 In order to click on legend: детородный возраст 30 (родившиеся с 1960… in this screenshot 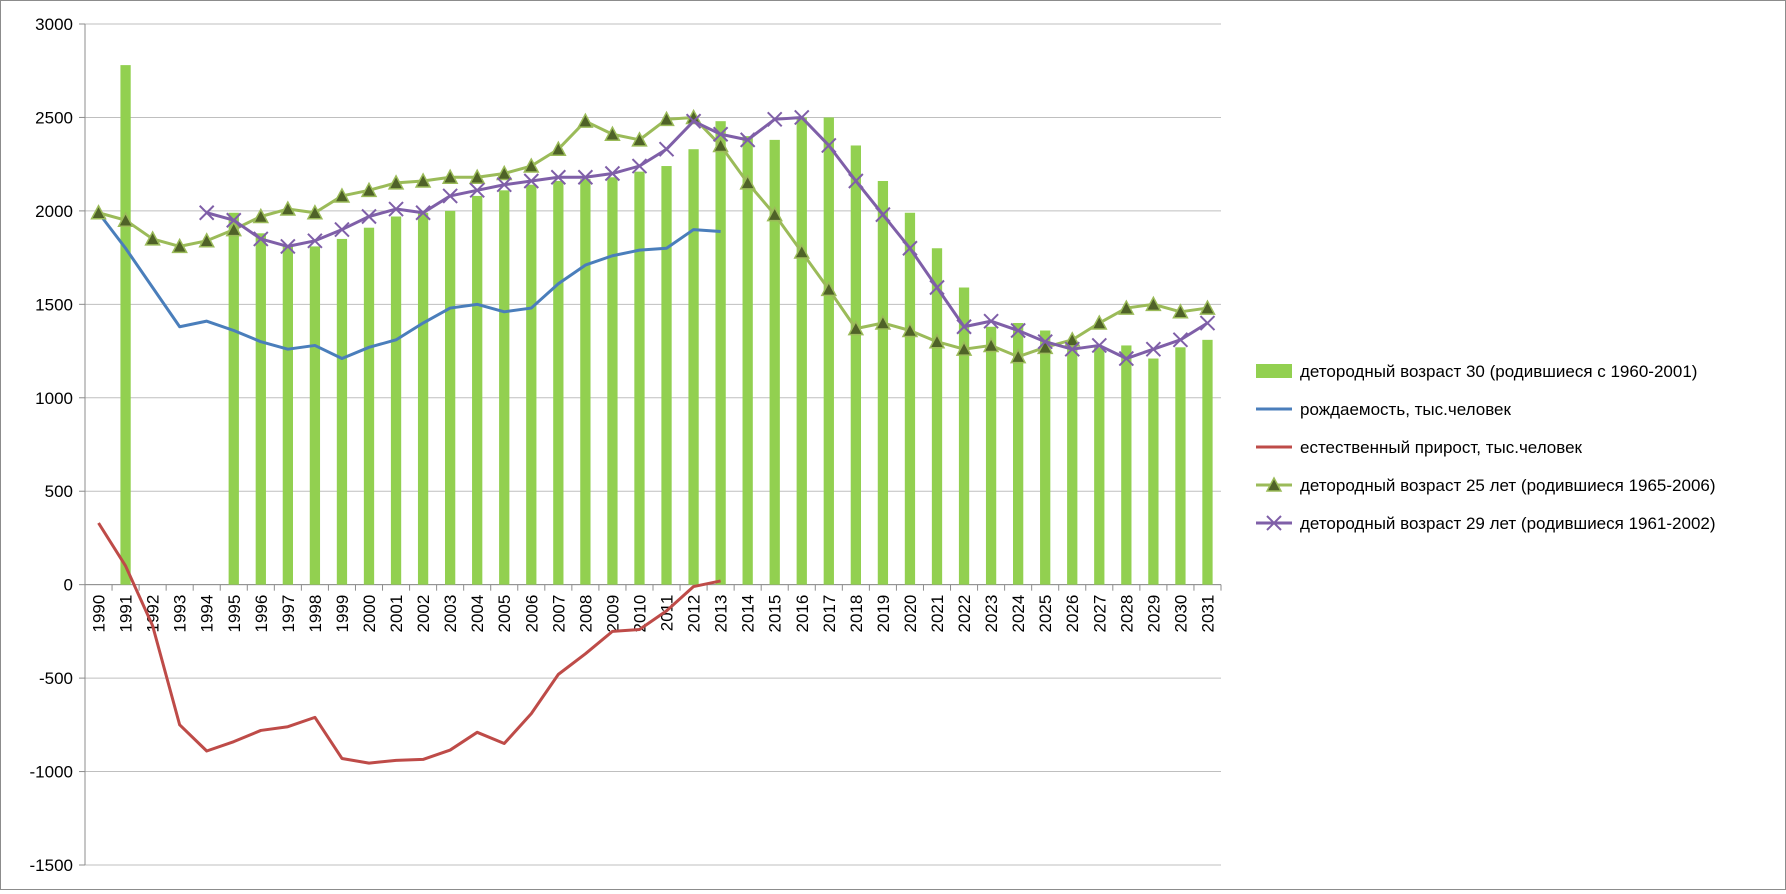, I will do `click(1486, 447)`.